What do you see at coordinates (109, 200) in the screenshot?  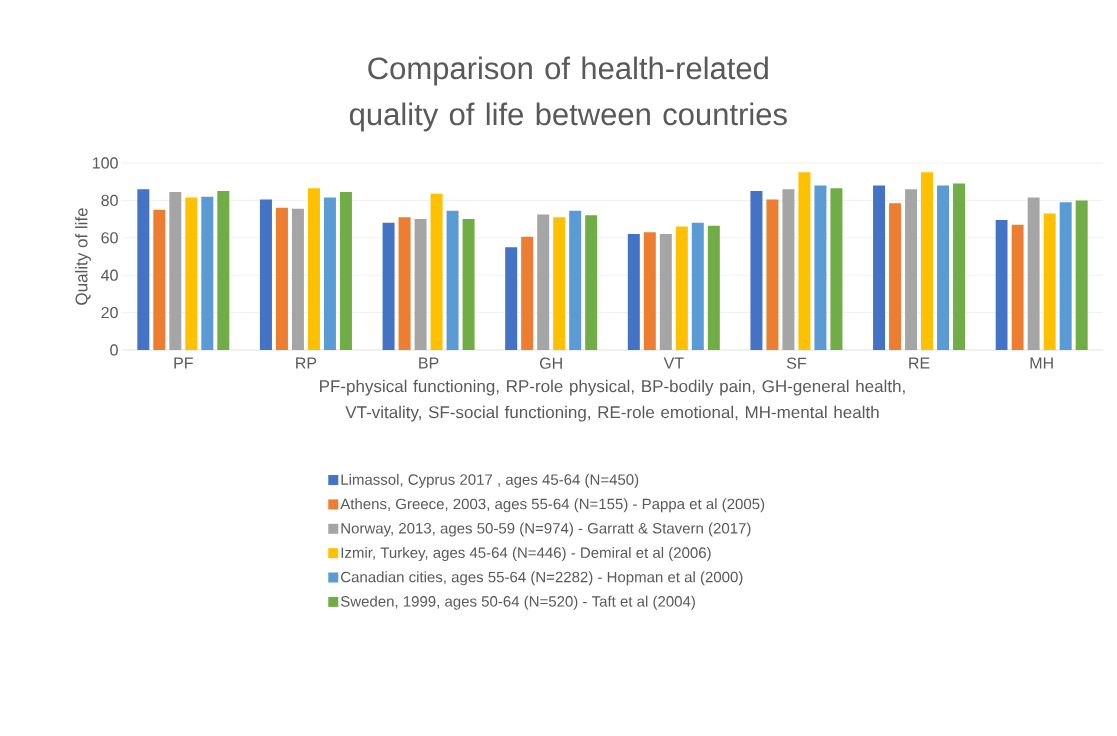 I see `y-tick-label: 80` at bounding box center [109, 200].